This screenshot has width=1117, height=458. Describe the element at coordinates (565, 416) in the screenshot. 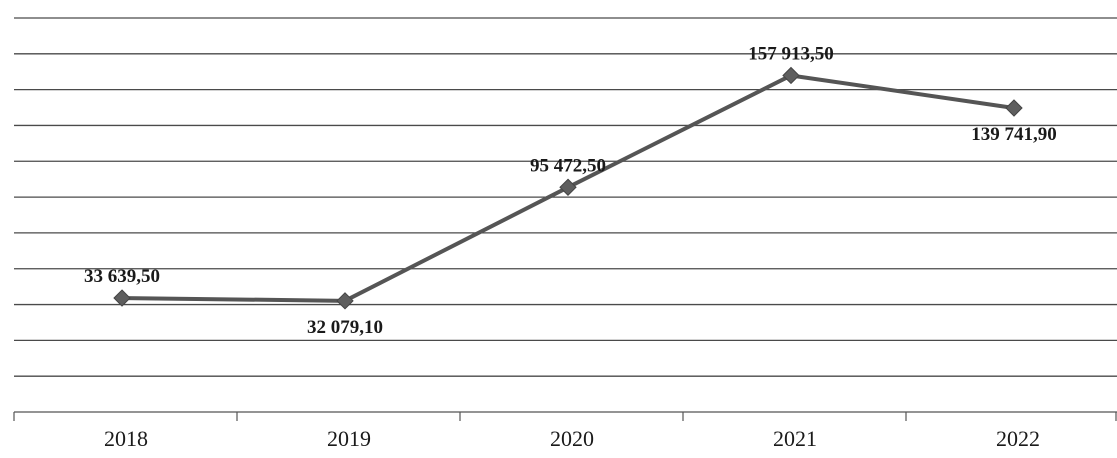

I see `x-axis` at that location.